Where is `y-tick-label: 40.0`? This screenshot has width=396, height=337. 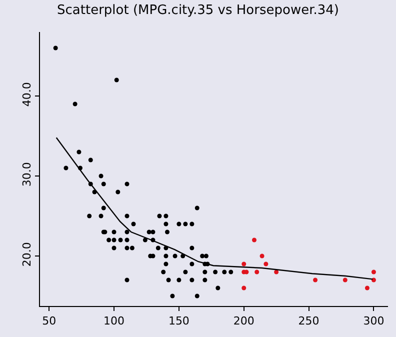
y-tick-label: 40.0 is located at coordinates (27, 94).